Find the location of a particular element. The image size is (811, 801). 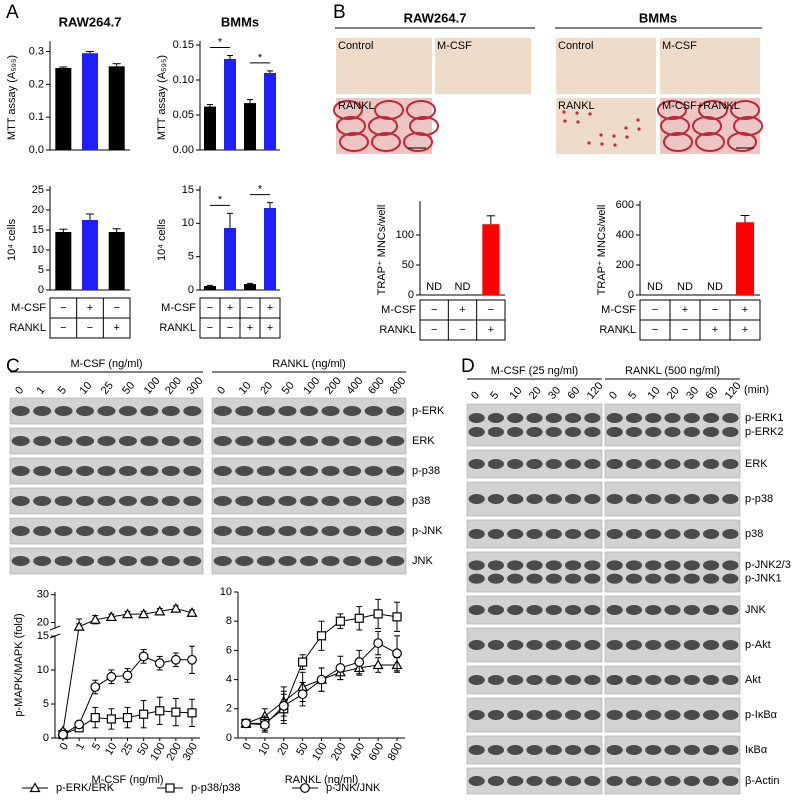

lane-label: 0 is located at coordinates (221, 390).